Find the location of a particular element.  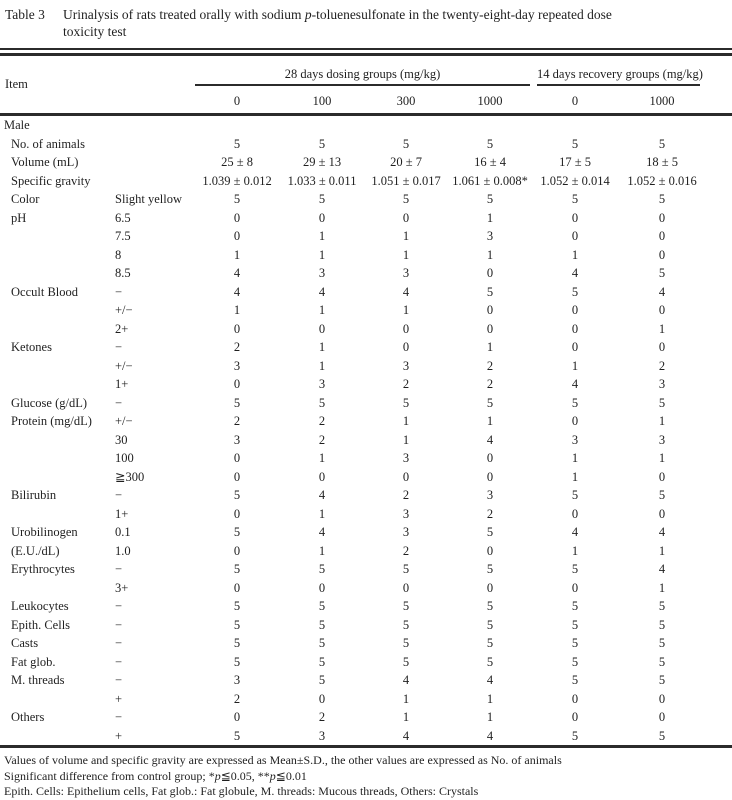

header-spacer is located at coordinates (719, 86).